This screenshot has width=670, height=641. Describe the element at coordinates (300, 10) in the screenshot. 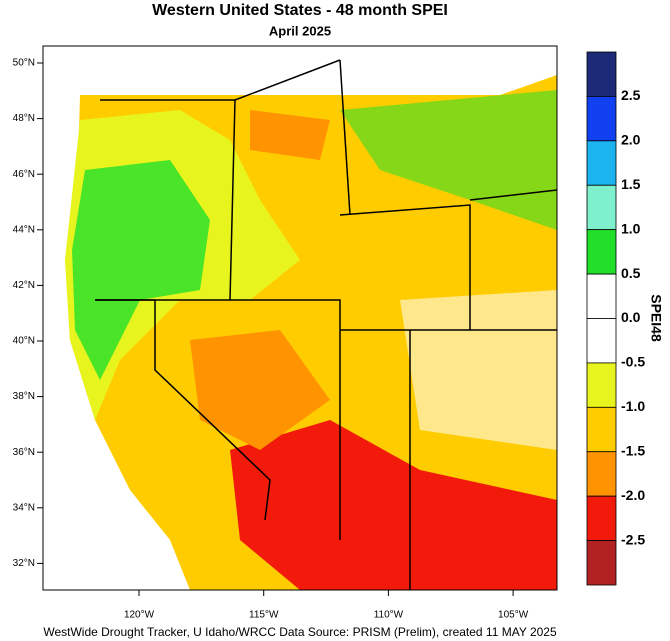

I see `title: Western United States - 48 month SPEI` at that location.